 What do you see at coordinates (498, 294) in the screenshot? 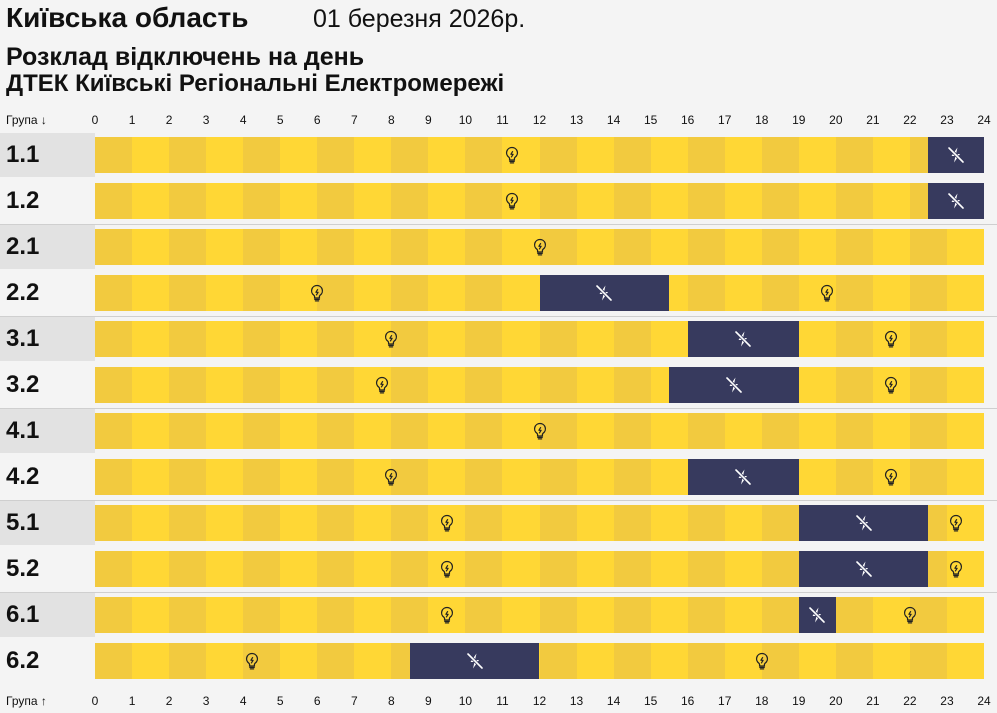
I see `group-row-2.2: 2.2` at bounding box center [498, 294].